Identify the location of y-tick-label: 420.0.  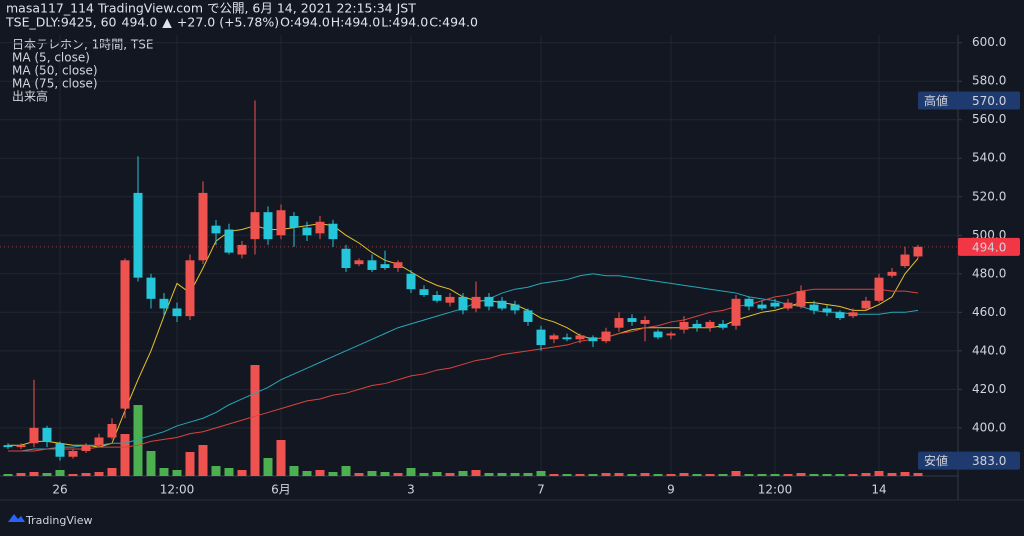
(989, 389).